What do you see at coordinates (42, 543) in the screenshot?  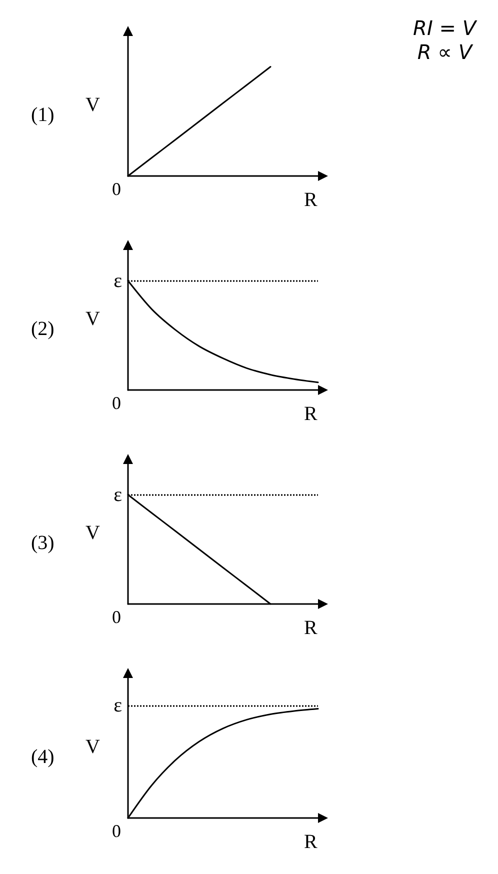 I see `text: (3)` at bounding box center [42, 543].